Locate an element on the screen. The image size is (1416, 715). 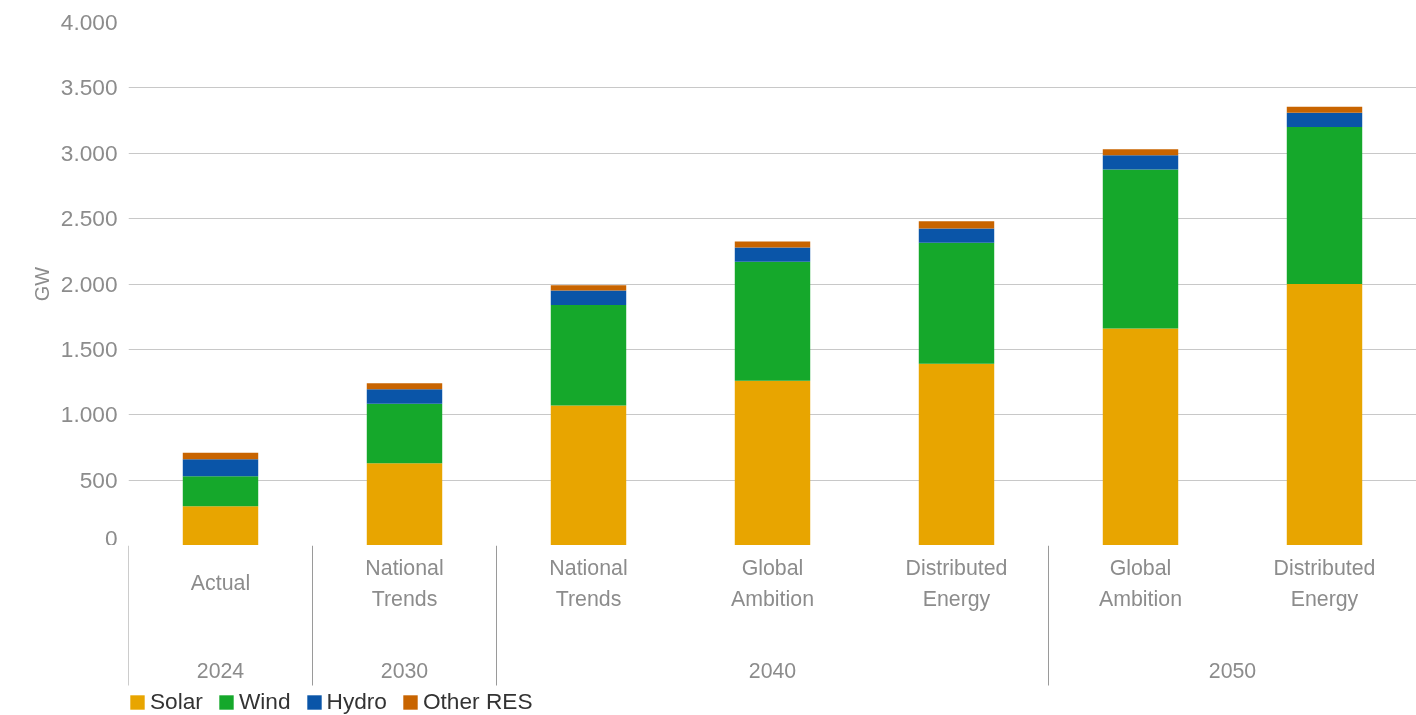
y-tick-label: 3.500 is located at coordinates (89, 87).